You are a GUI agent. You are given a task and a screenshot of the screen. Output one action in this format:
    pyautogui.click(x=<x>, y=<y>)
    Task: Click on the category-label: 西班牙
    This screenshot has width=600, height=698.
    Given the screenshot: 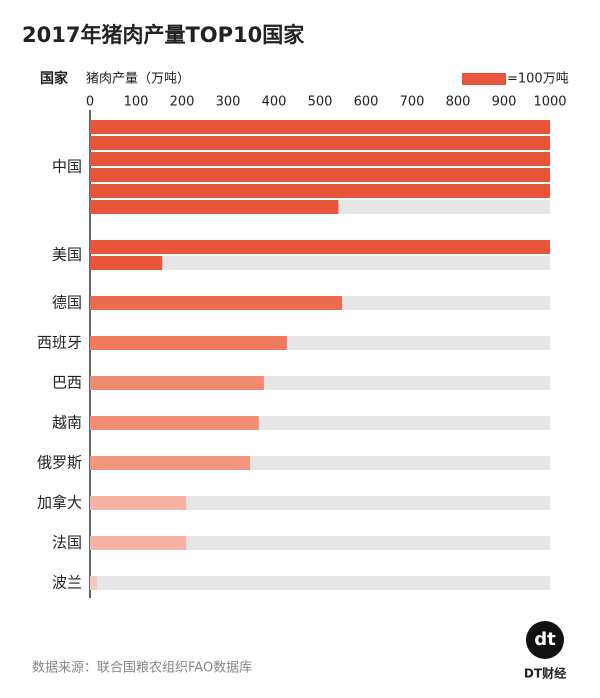 What is the action you would take?
    pyautogui.click(x=59, y=343)
    